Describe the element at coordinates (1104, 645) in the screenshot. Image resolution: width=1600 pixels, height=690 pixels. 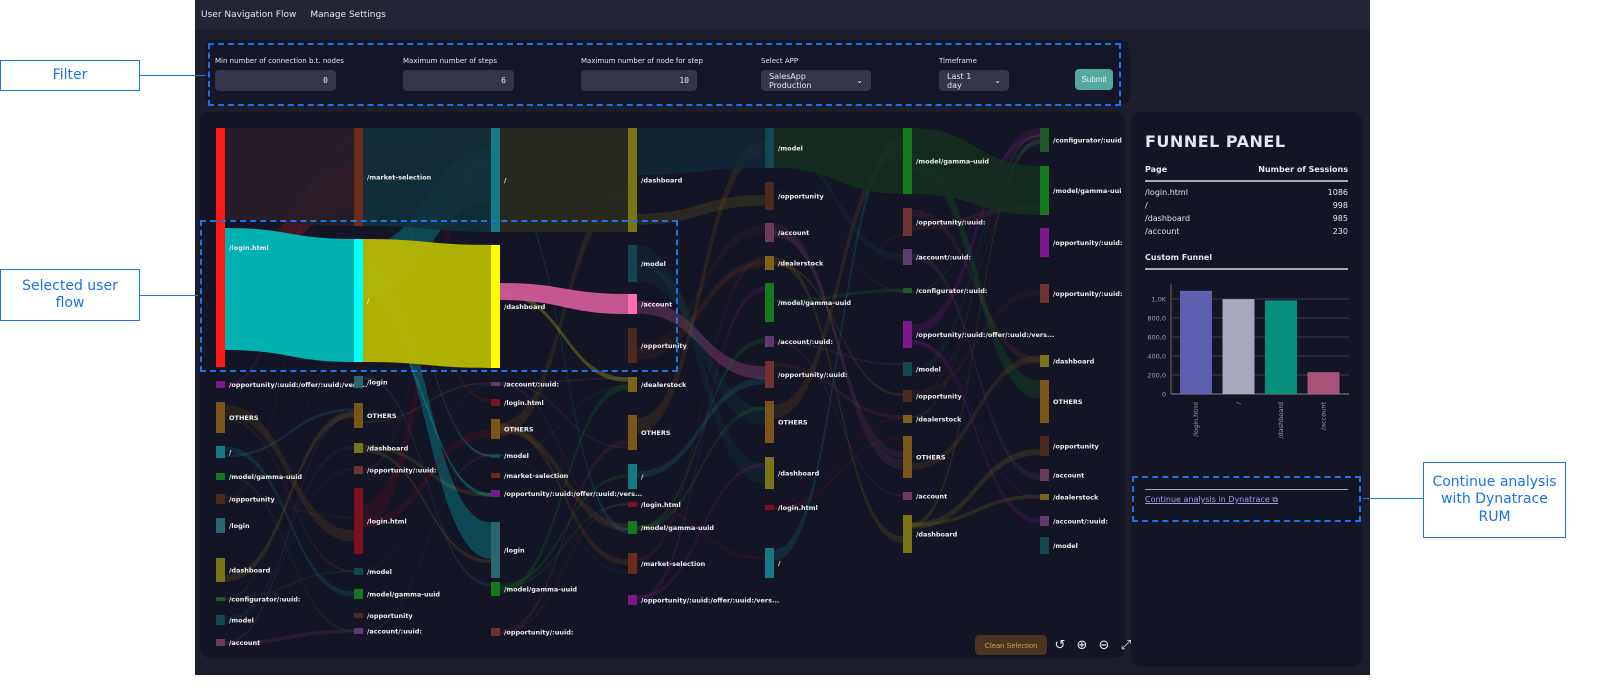
I see `zoom-out-icon: ⊖` at that location.